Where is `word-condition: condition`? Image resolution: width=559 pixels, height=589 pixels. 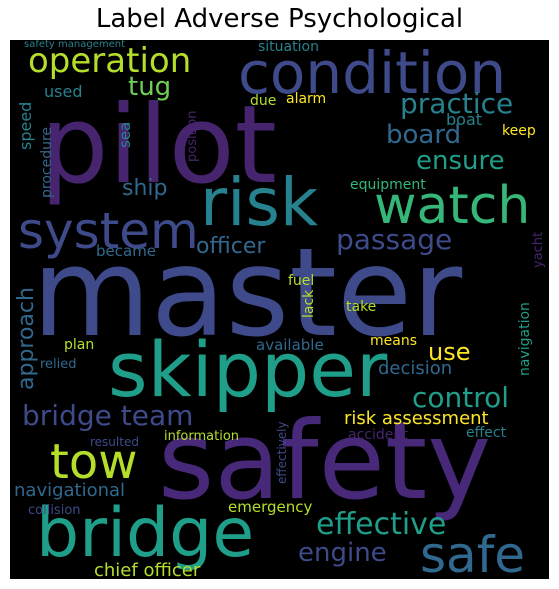 word-condition: condition is located at coordinates (372, 73).